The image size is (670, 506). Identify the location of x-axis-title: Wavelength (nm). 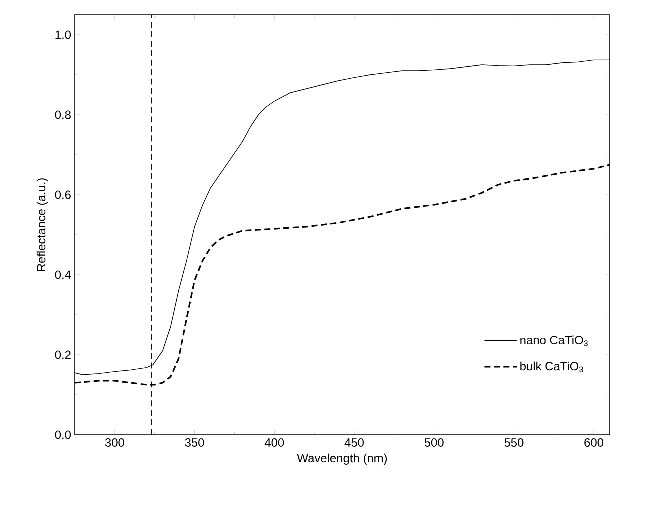
(342, 459).